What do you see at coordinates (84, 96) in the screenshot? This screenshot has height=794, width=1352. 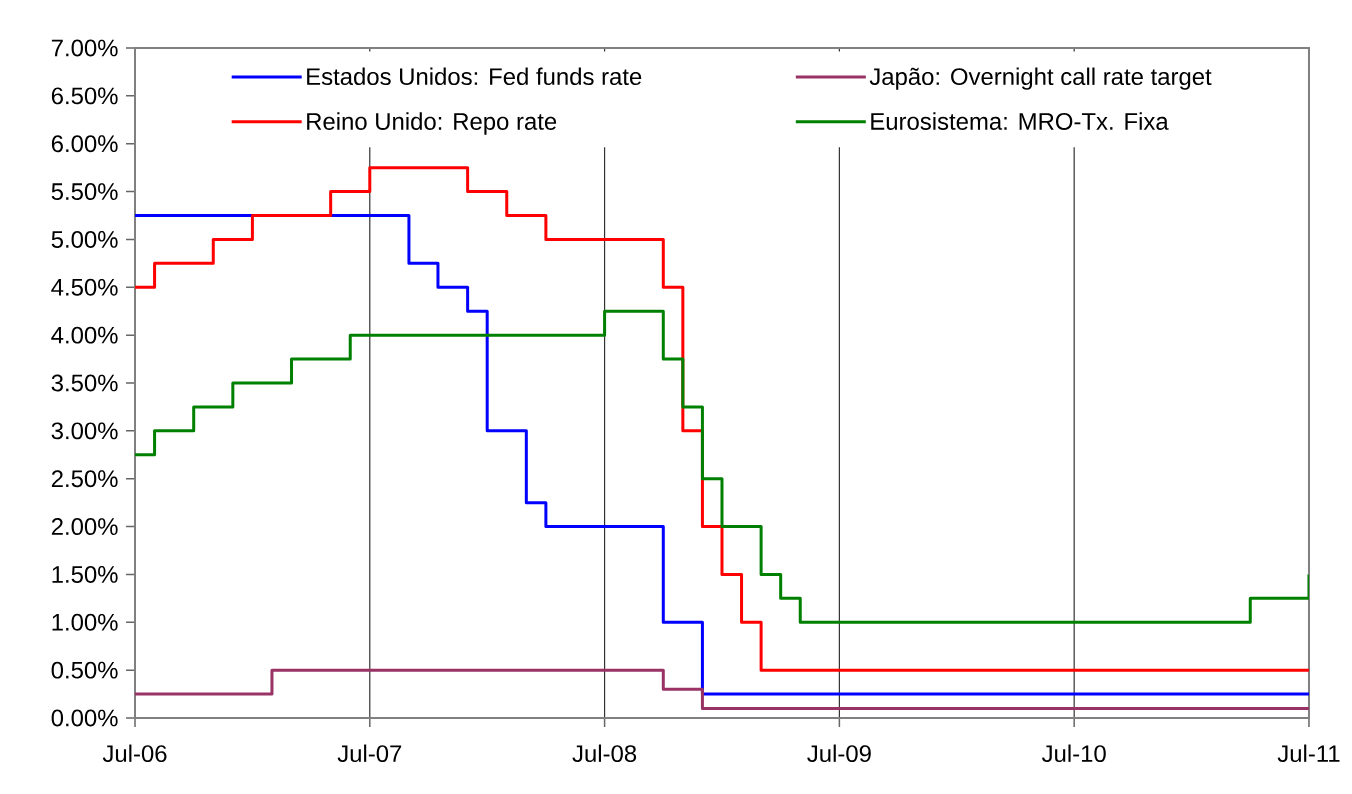 I see `y-tick-label: 6.50%` at bounding box center [84, 96].